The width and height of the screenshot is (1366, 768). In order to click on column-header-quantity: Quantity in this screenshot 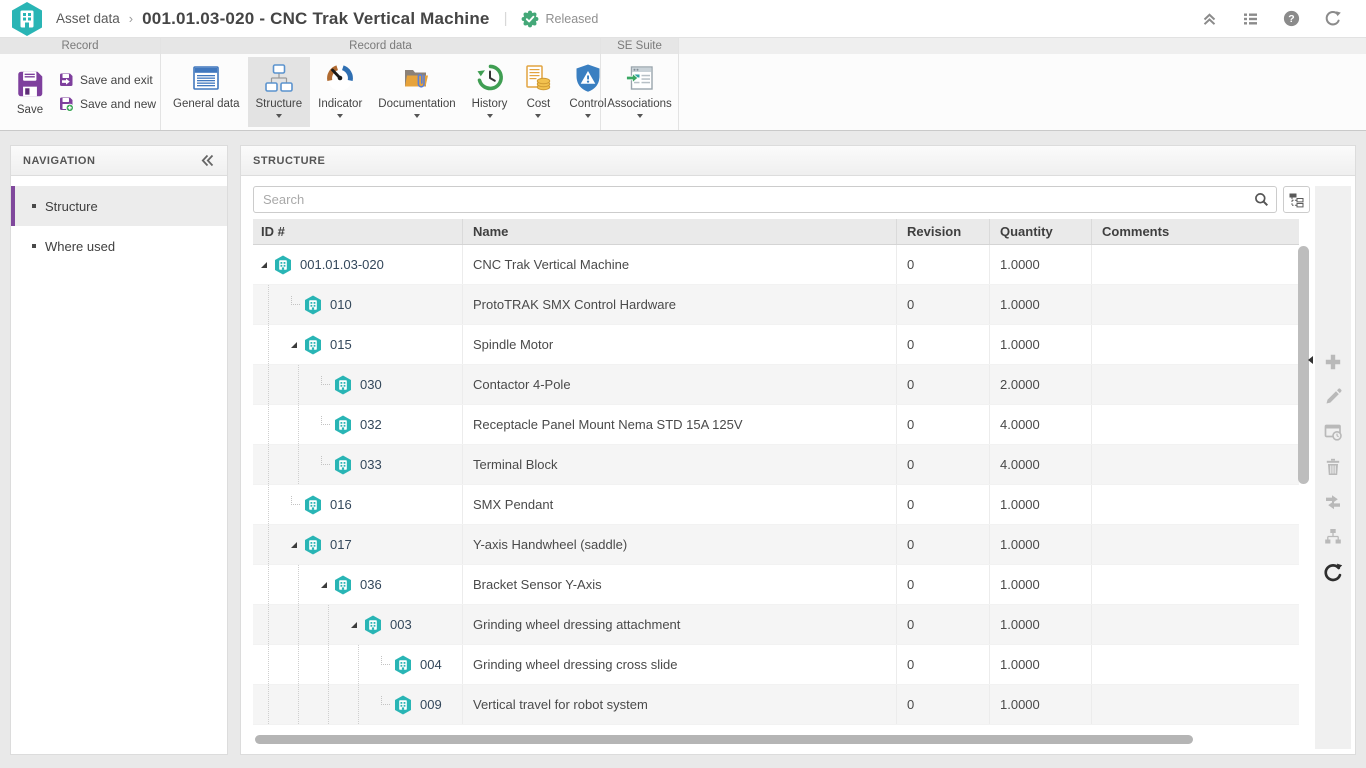, I will do `click(1041, 231)`.